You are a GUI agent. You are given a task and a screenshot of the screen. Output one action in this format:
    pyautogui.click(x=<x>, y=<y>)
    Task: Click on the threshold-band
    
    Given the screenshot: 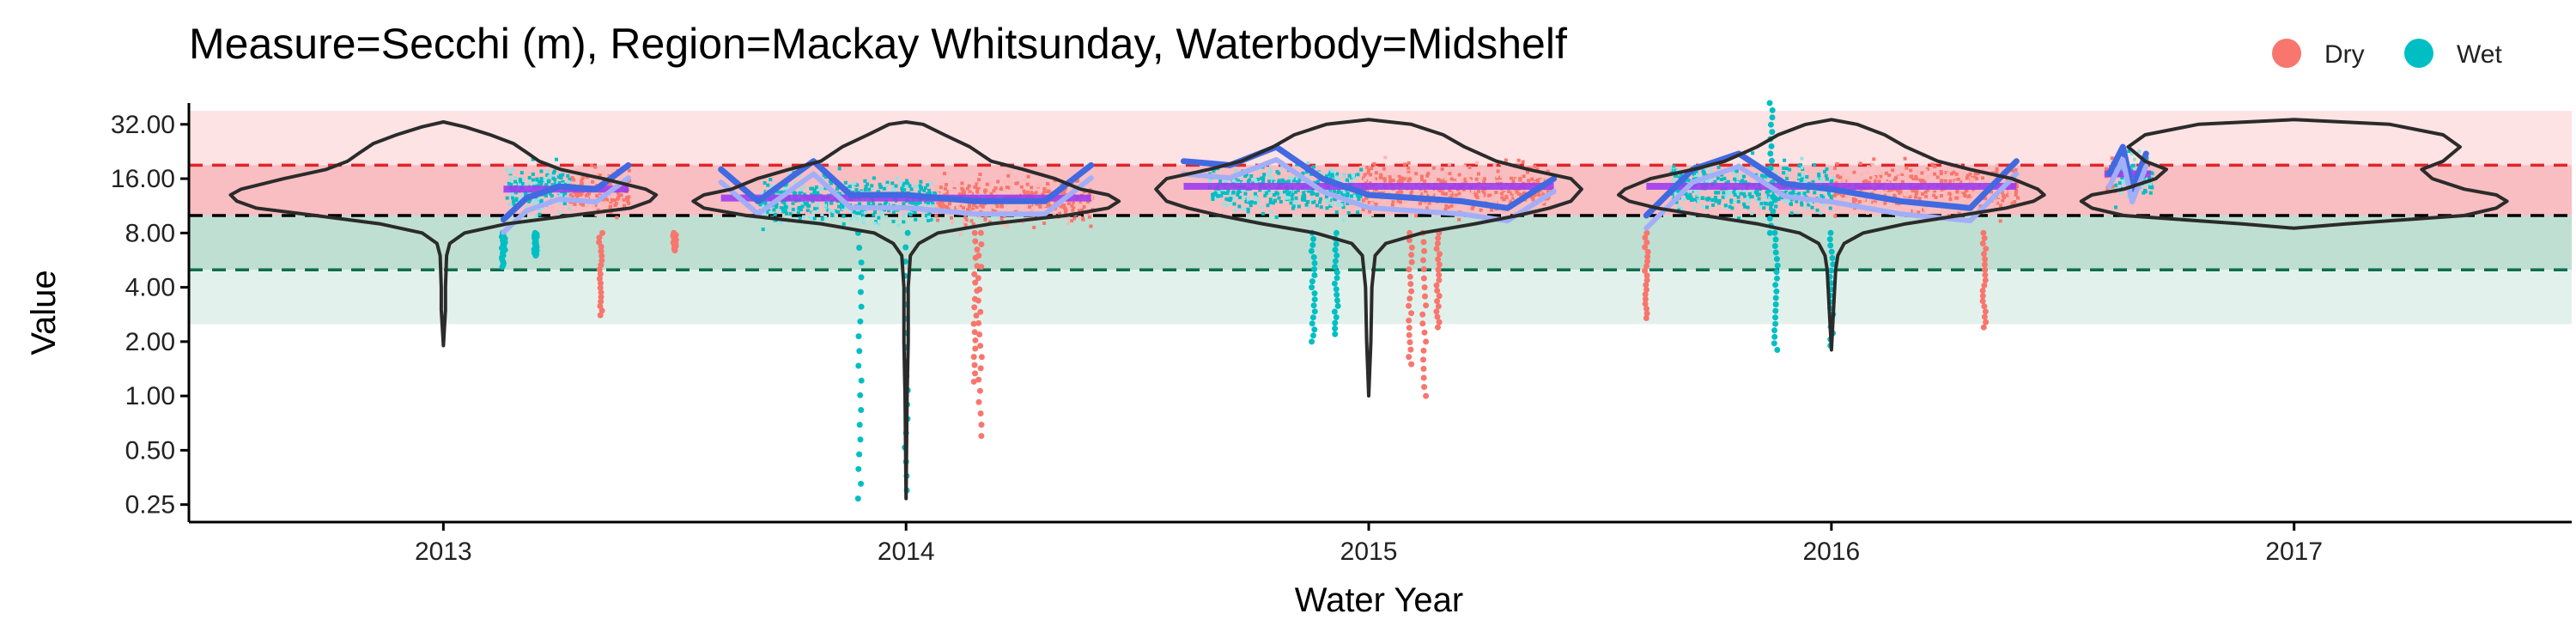 What is the action you would take?
    pyautogui.click(x=1380, y=297)
    